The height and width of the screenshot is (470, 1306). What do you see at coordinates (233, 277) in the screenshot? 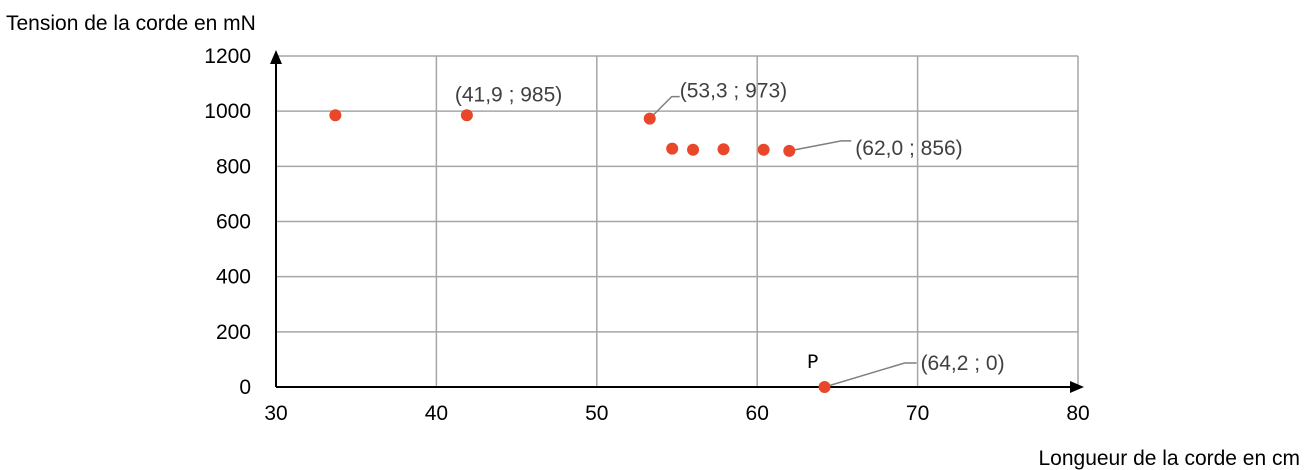
I see `y-tick-label: 400` at bounding box center [233, 277].